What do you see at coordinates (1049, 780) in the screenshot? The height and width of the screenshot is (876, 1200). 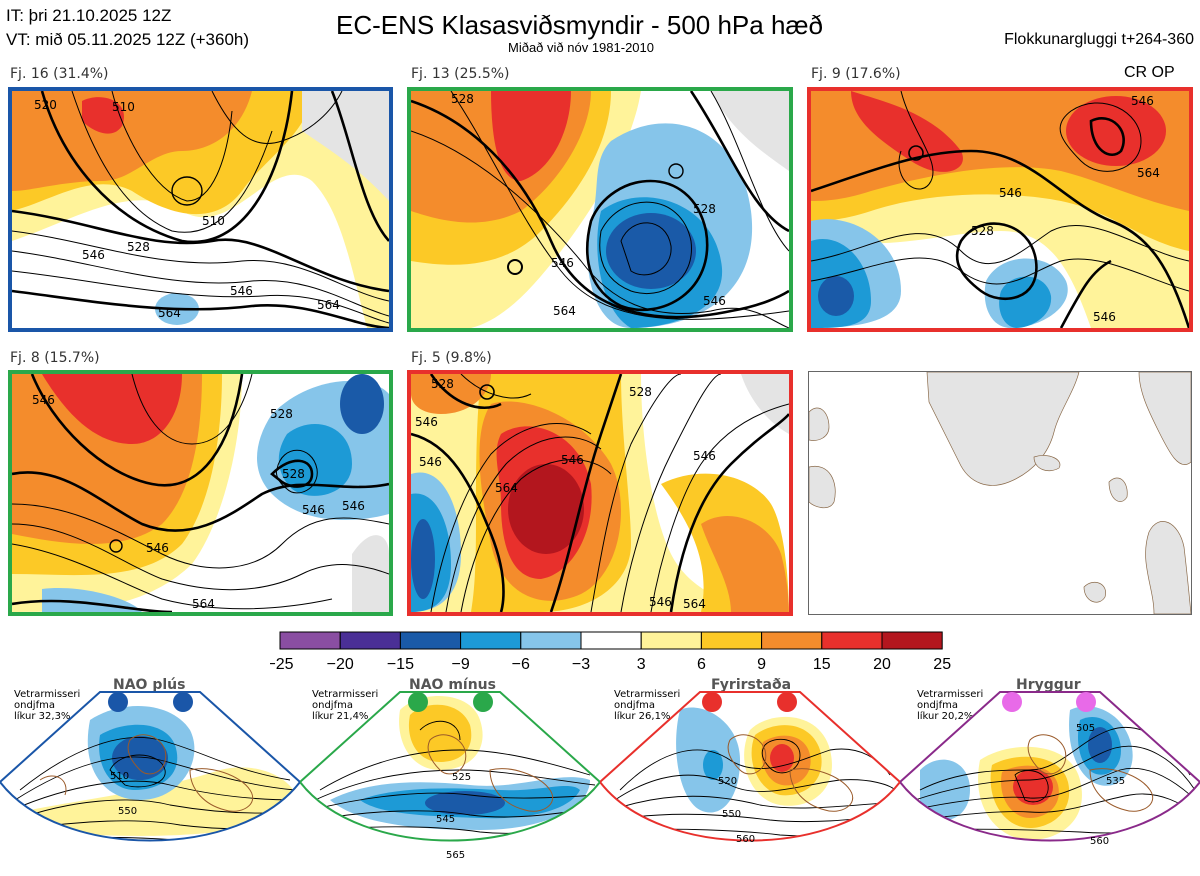 I see `regime-map-ridge: 505 535 560` at bounding box center [1049, 780].